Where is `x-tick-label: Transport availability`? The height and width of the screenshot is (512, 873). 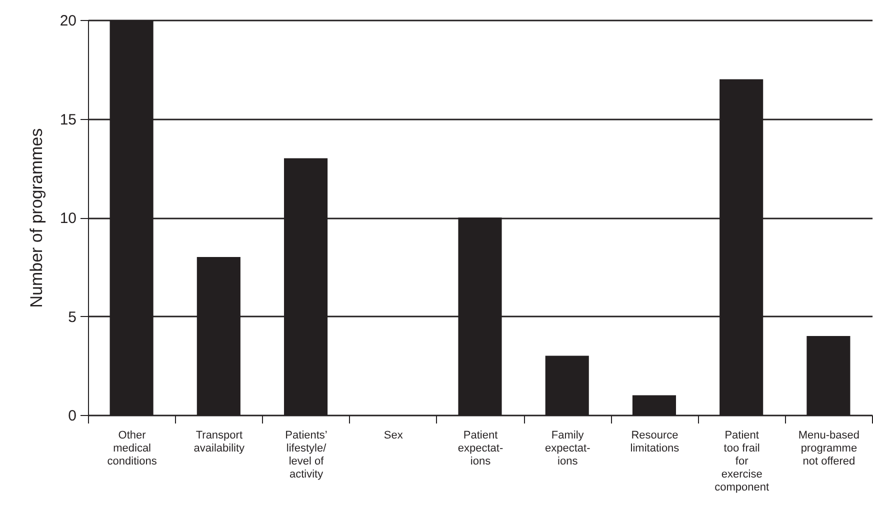
x-tick-label: Transport availability is located at coordinates (220, 442).